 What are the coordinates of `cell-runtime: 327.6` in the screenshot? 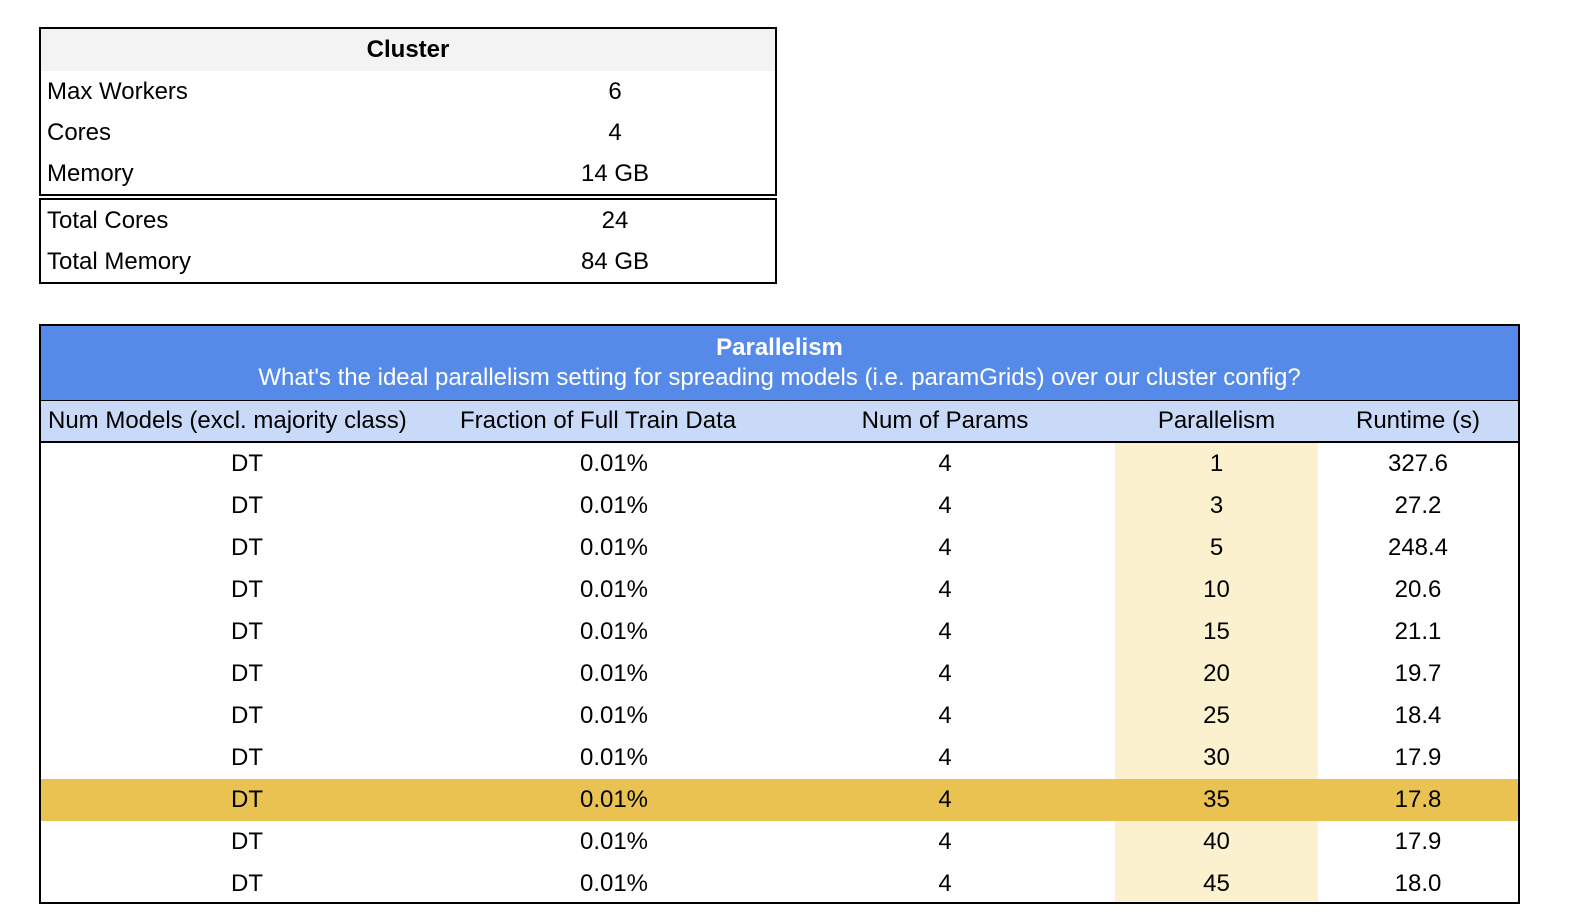 It's located at (1418, 463).